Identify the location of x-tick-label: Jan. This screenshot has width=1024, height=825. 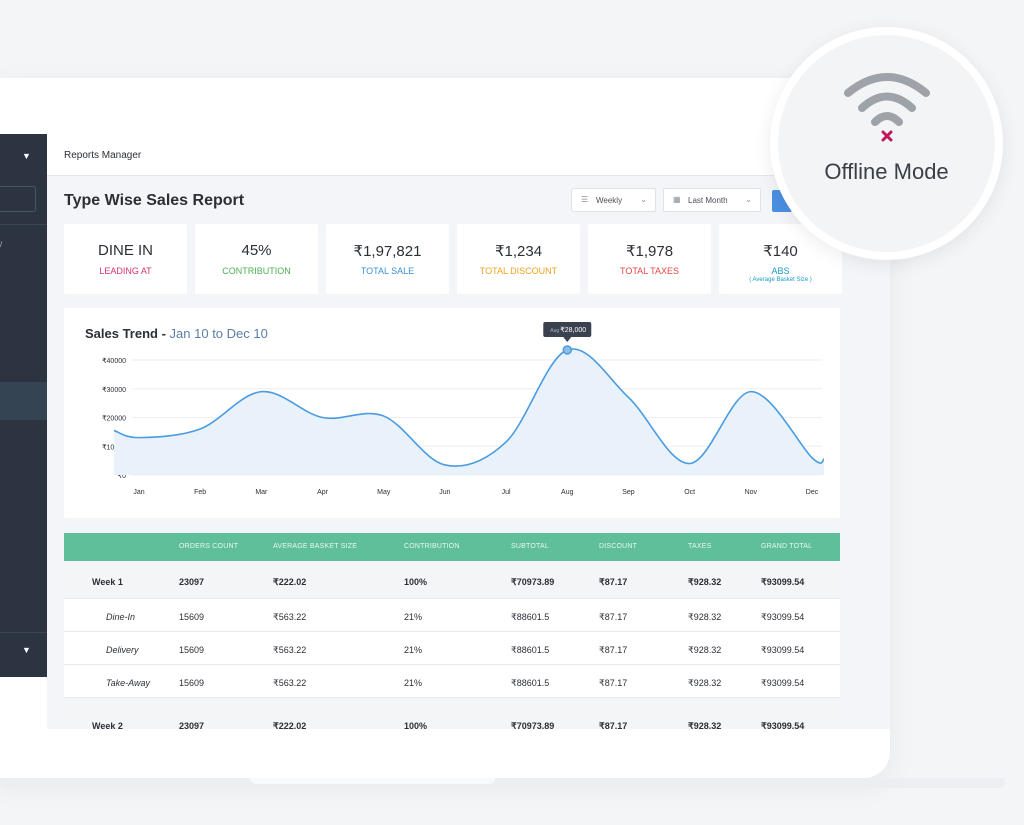
(138, 492).